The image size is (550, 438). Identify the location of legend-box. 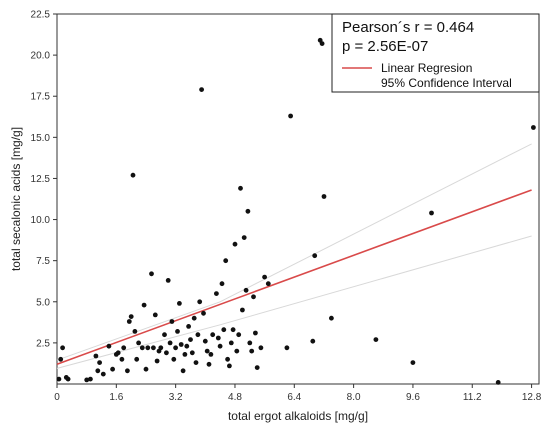
(435, 53).